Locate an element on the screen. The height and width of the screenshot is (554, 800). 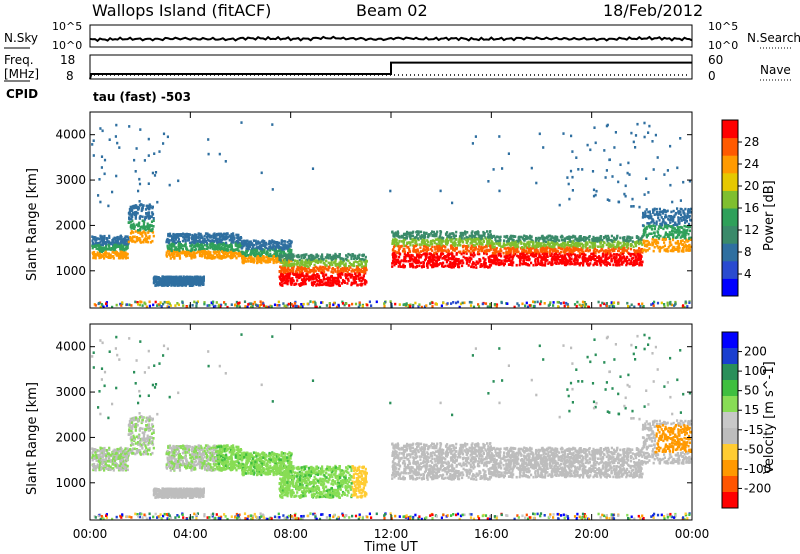
time-tick-label: 12:00 is located at coordinates (391, 534).